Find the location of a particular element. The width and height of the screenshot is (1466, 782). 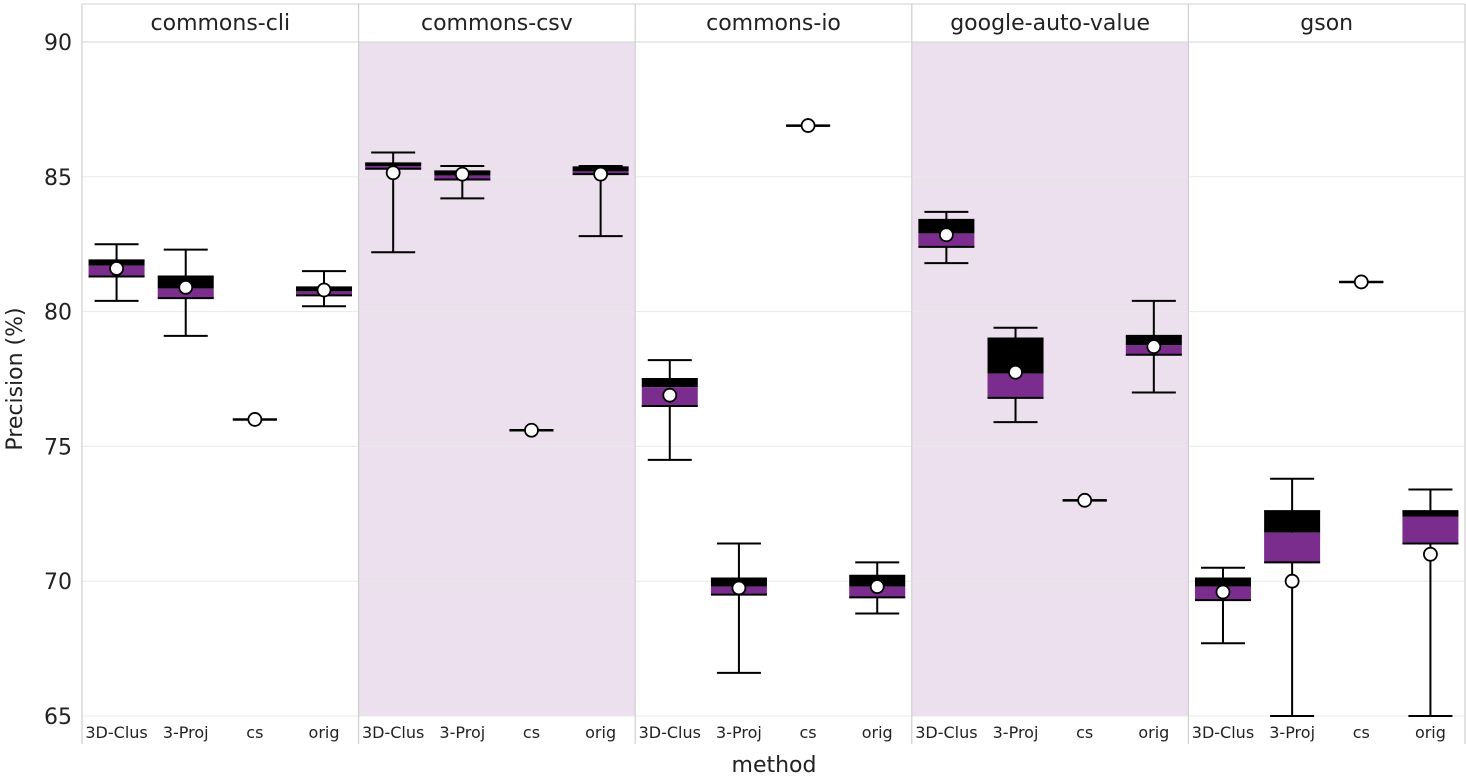

facet-title: gson is located at coordinates (1326, 23).